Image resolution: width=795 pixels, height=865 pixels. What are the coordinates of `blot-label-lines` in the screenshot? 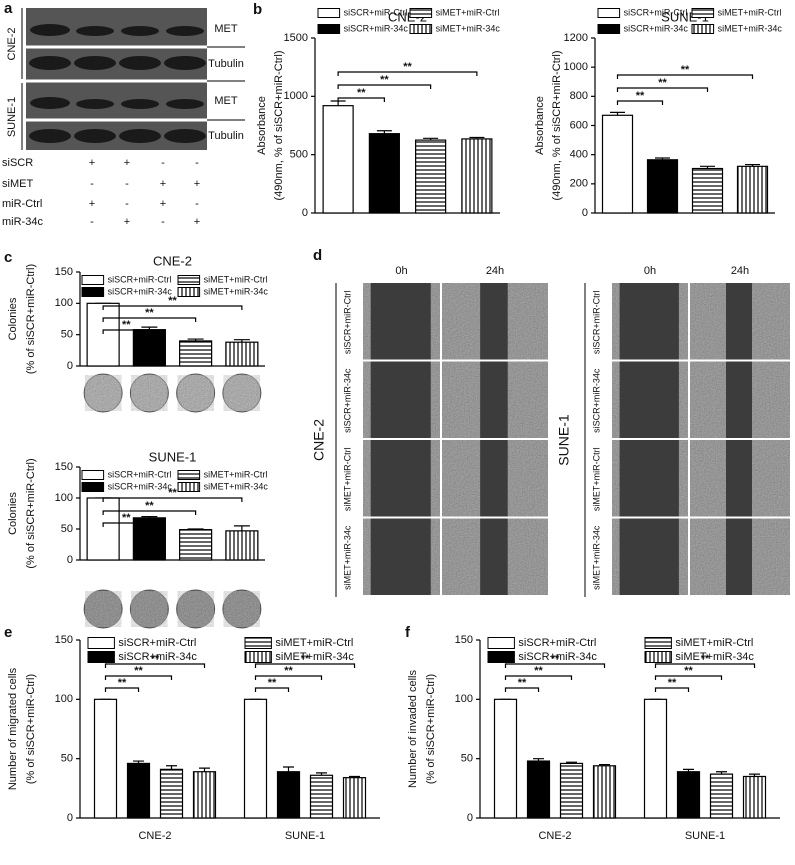 It's located at (133, 79).